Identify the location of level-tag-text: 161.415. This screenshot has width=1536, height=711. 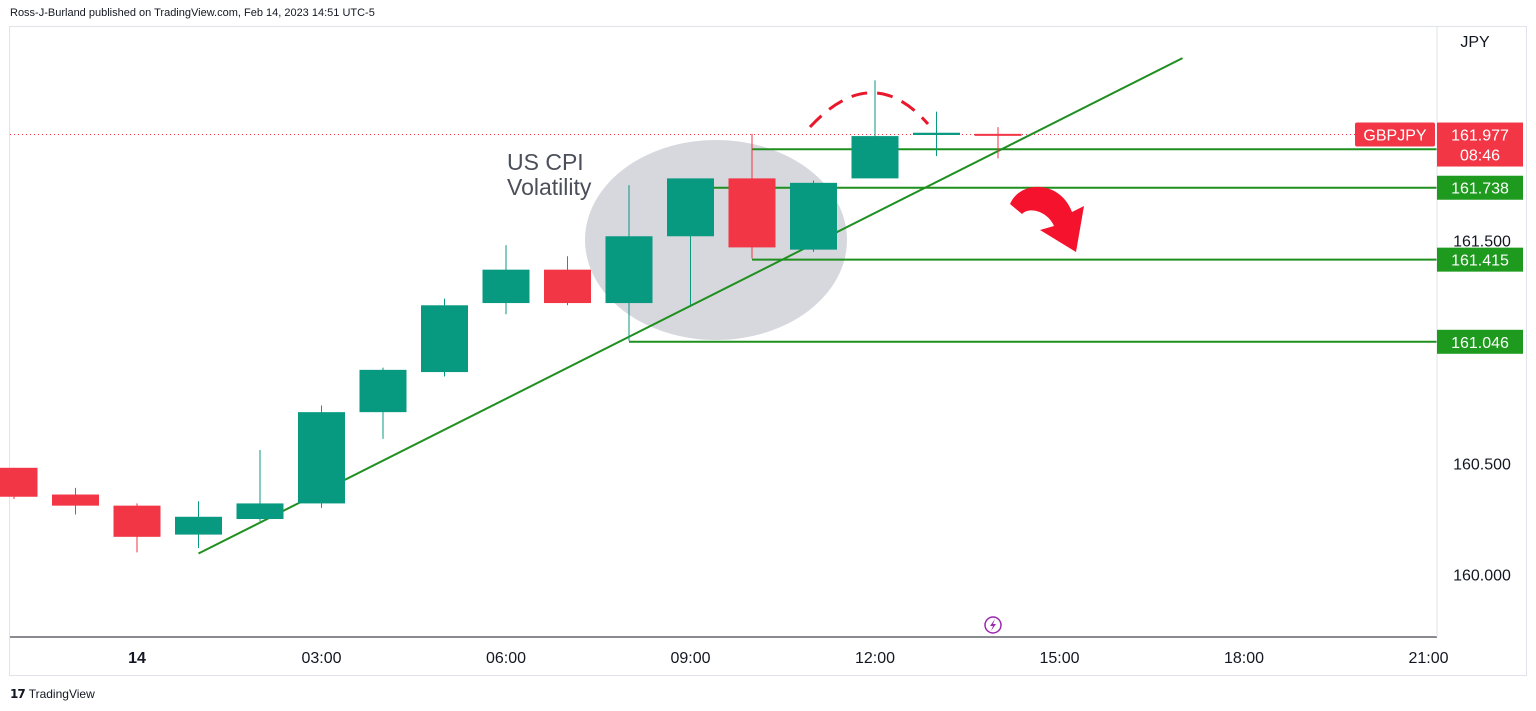
(1480, 261).